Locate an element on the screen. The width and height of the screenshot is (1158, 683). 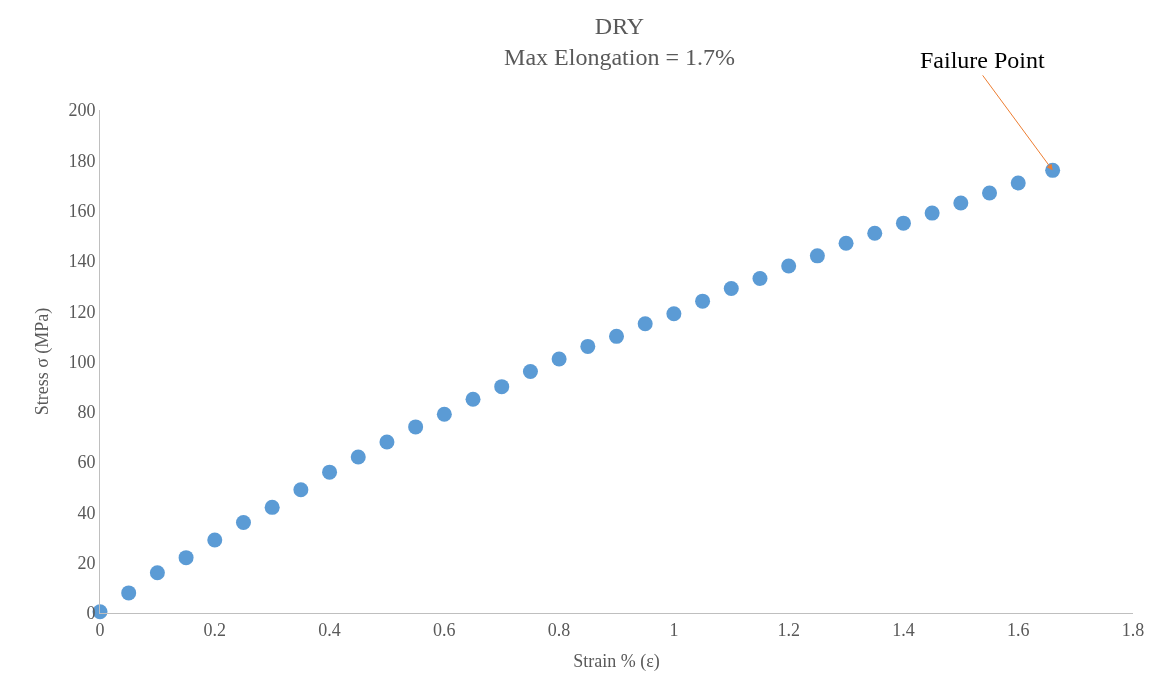
y-tick-label: 100 is located at coordinates (82, 361).